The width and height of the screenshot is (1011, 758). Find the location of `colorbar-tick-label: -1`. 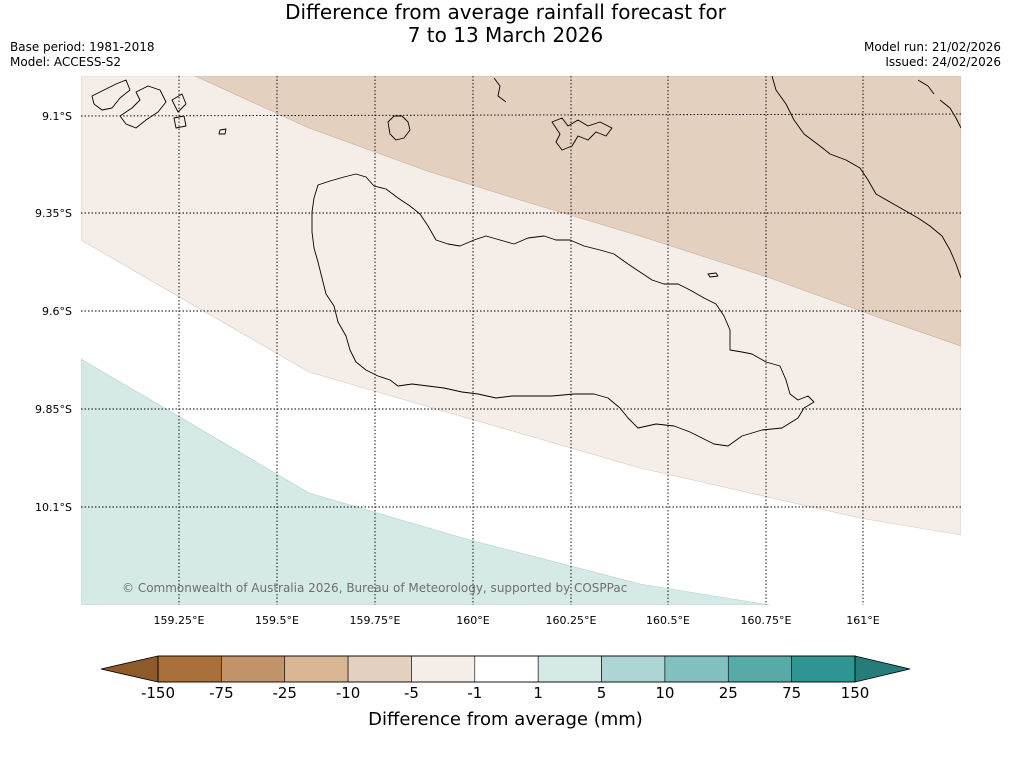

colorbar-tick-label: -1 is located at coordinates (475, 693).